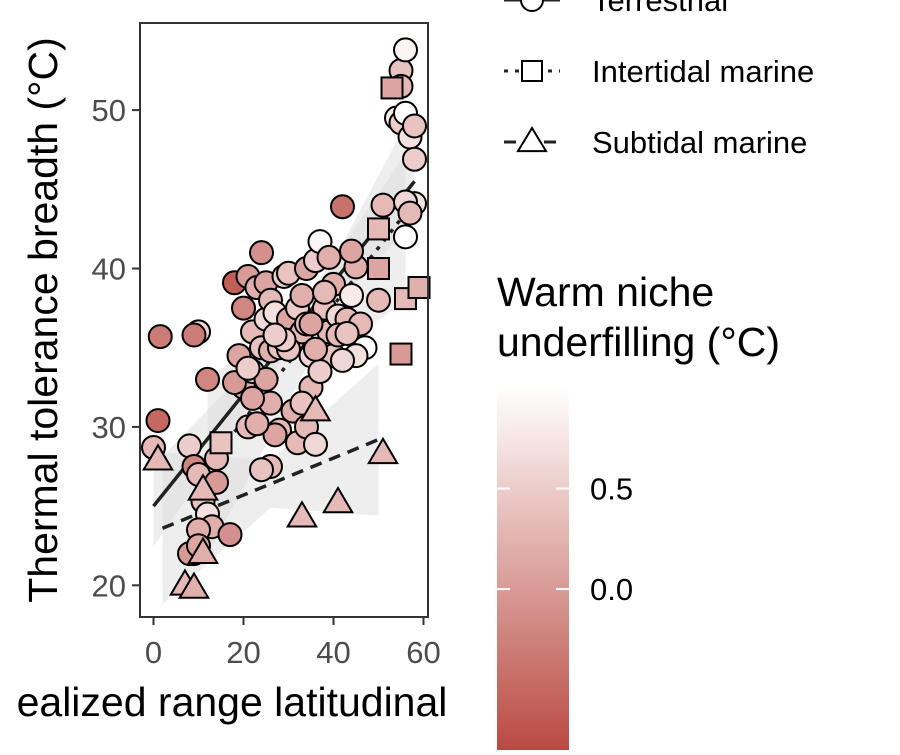  What do you see at coordinates (532, 71) in the screenshot?
I see `legend-square-icon` at bounding box center [532, 71].